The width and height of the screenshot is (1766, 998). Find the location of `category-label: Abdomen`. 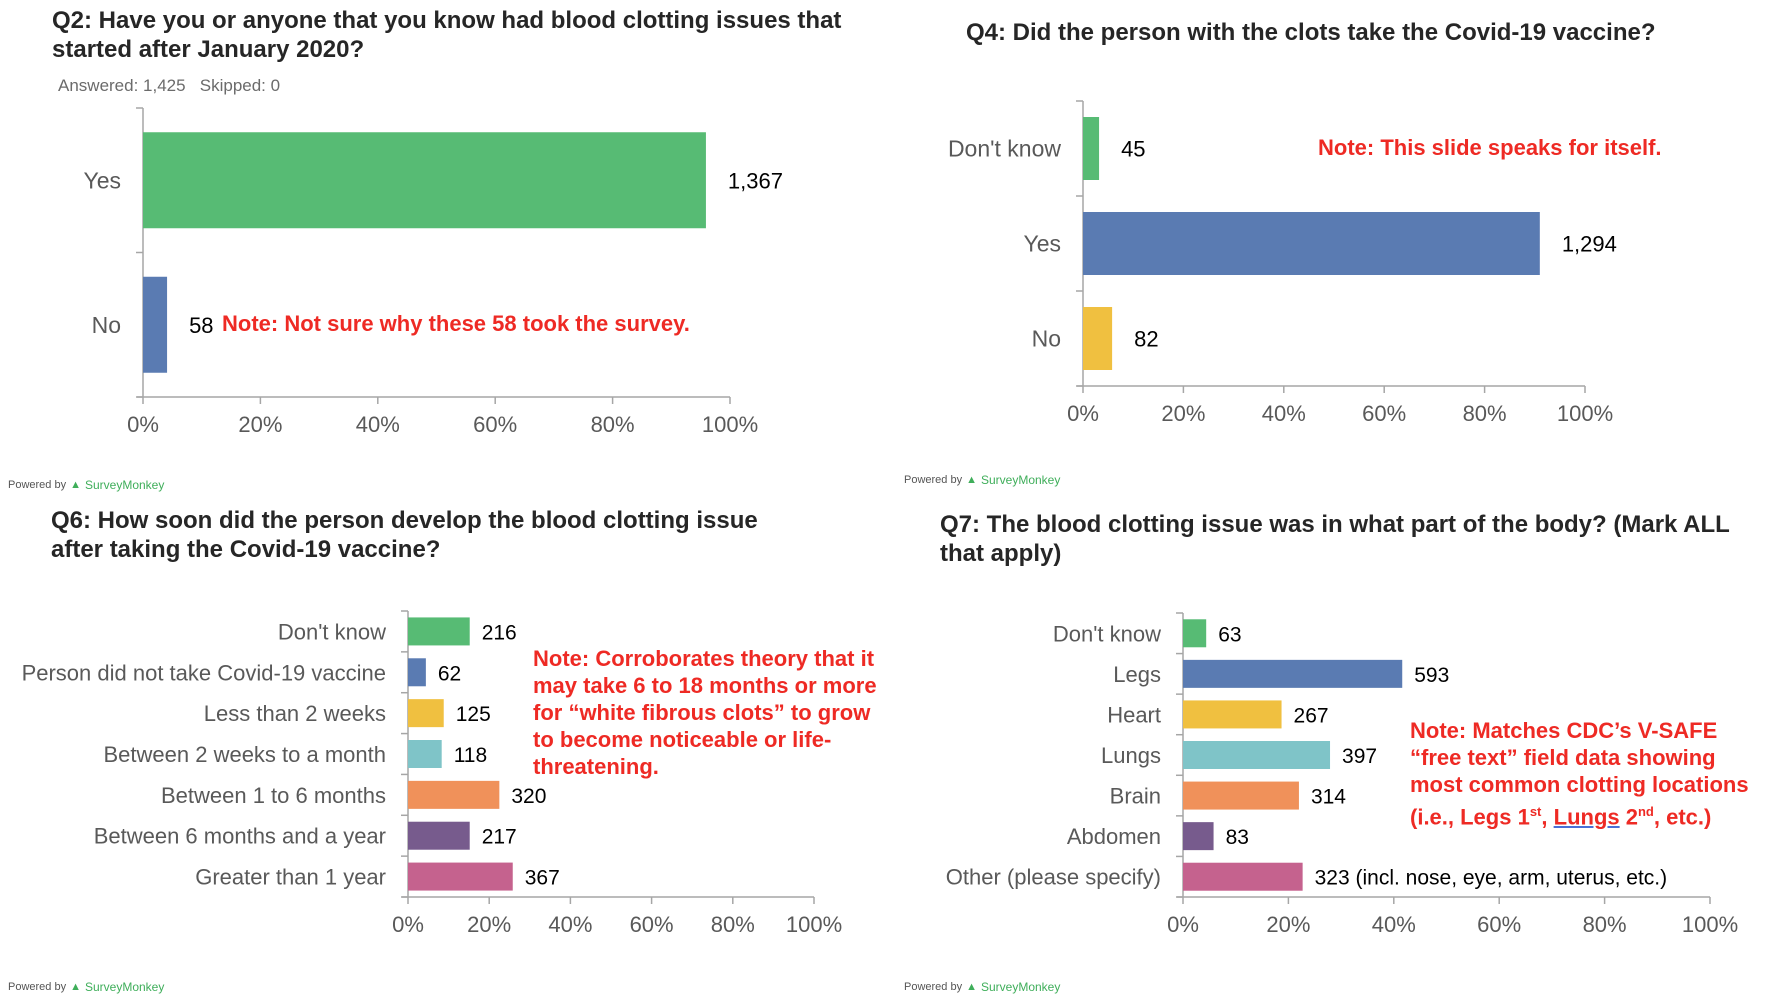

category-label: Abdomen is located at coordinates (1114, 836).